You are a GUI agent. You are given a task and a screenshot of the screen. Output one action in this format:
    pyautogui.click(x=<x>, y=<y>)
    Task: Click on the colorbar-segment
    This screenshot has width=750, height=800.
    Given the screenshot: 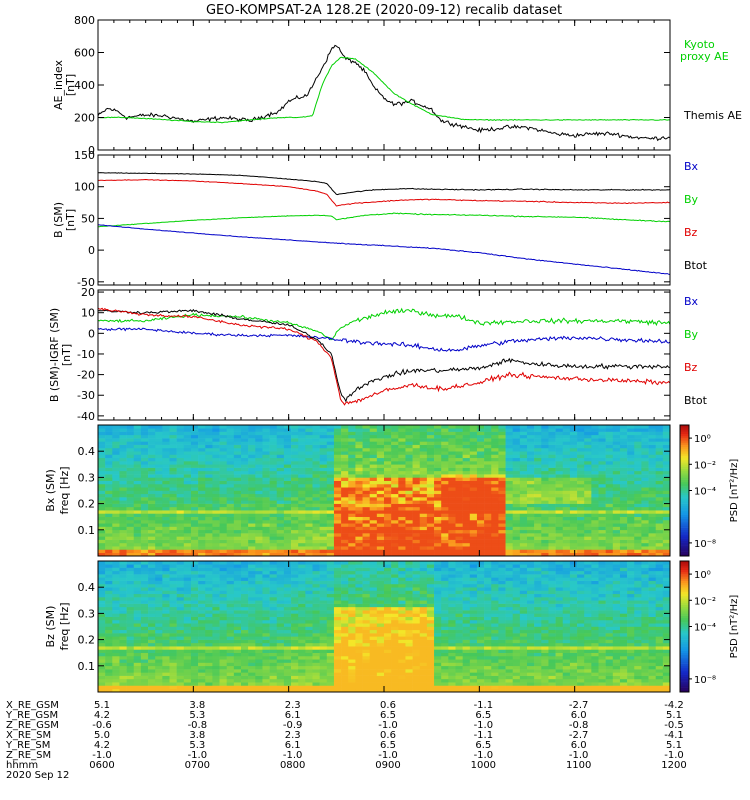 What is the action you would take?
    pyautogui.click(x=684, y=435)
    